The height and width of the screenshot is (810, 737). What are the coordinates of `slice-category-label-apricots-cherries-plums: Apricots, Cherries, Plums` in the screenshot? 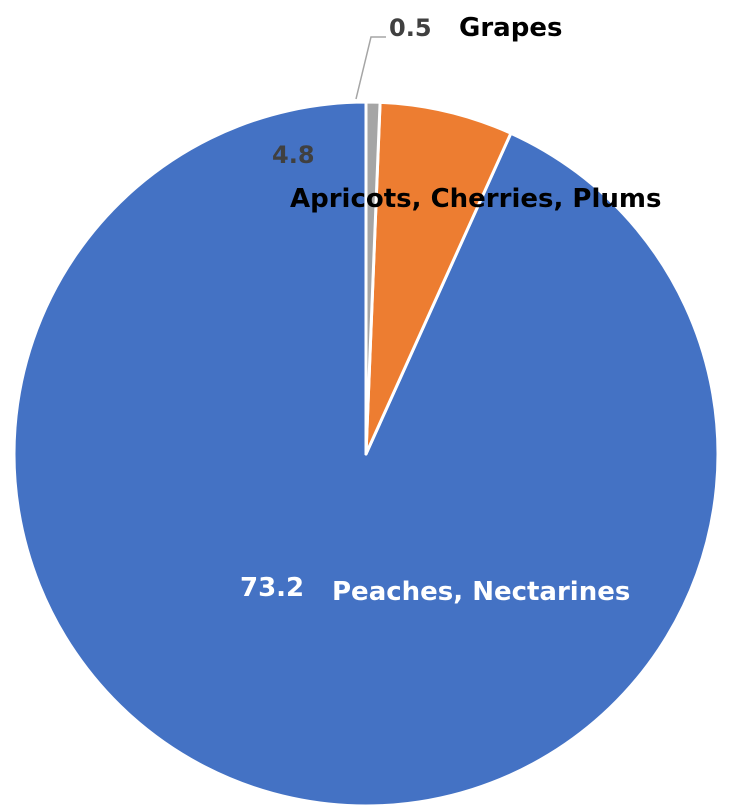 It's located at (475, 199).